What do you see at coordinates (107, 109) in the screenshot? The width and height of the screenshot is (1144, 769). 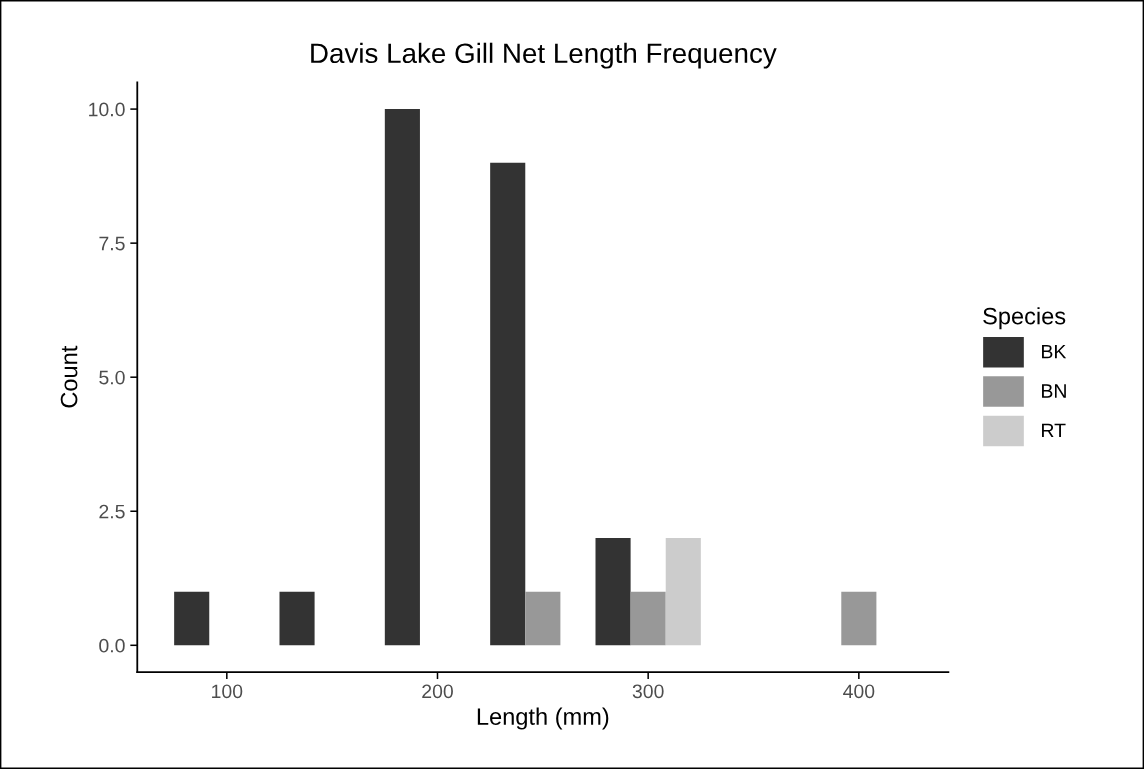 I see `y-tick-label: 10.0` at bounding box center [107, 109].